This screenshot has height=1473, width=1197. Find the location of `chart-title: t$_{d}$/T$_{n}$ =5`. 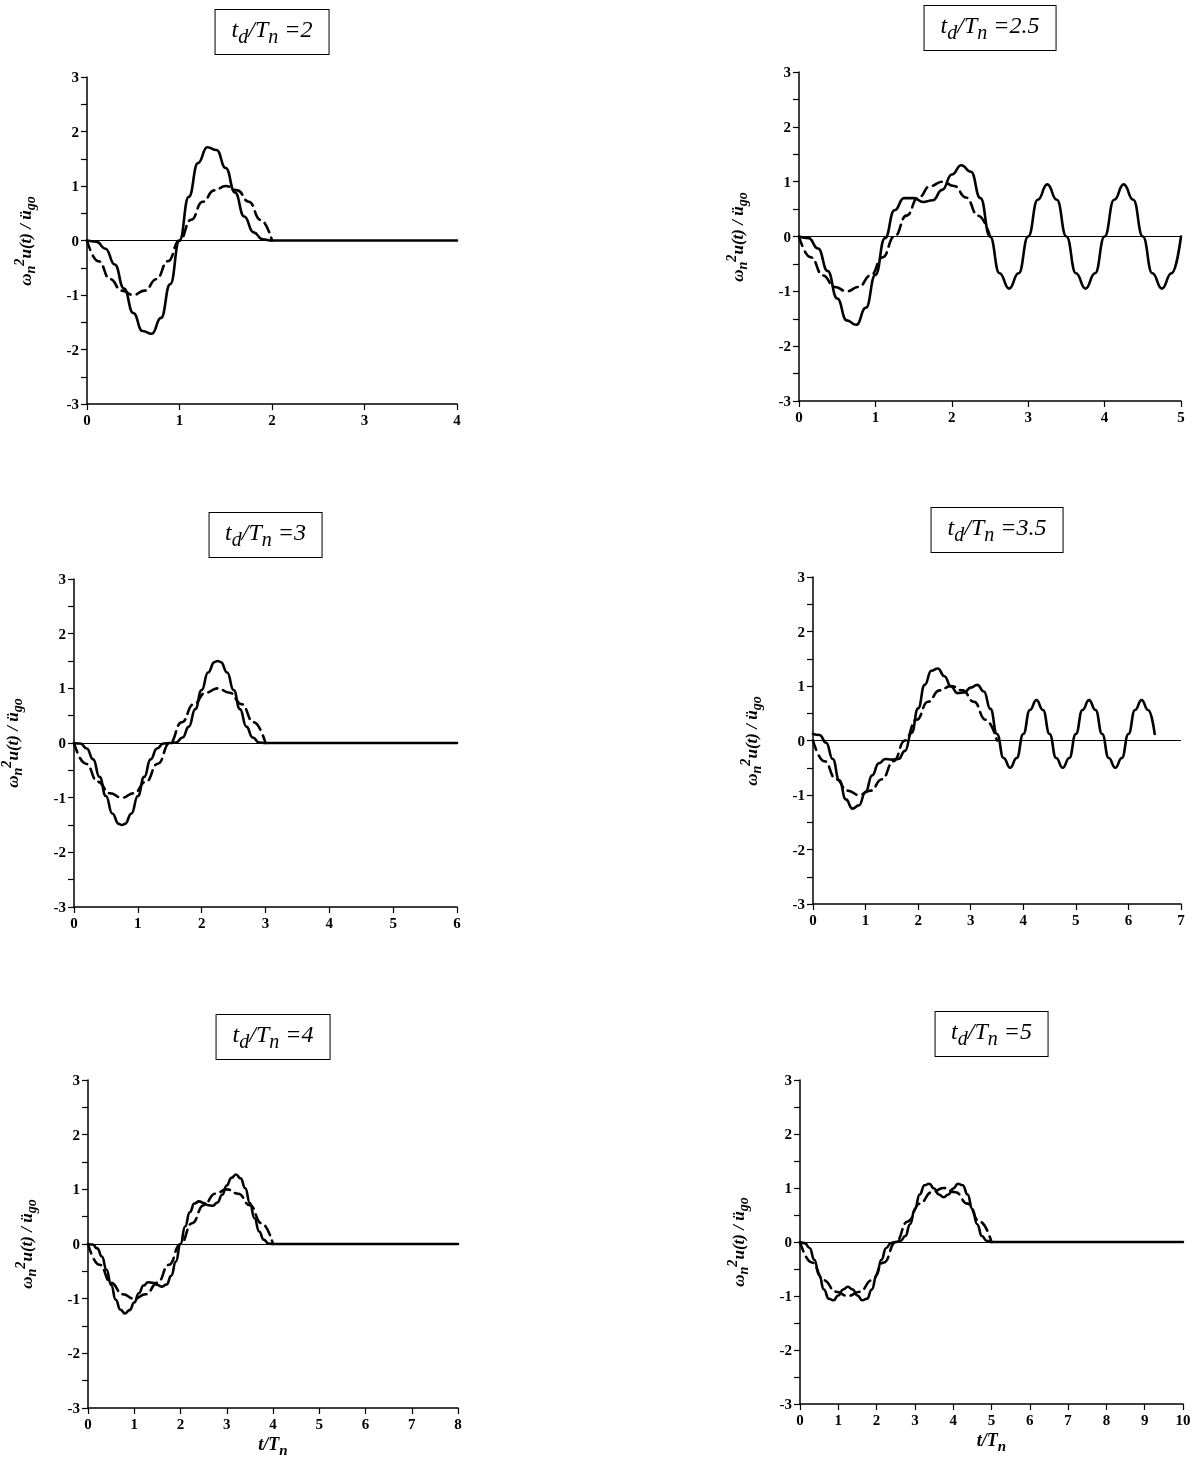

chart-title: t$_{d}$/T$_{n}$ =5 is located at coordinates (991, 1034).